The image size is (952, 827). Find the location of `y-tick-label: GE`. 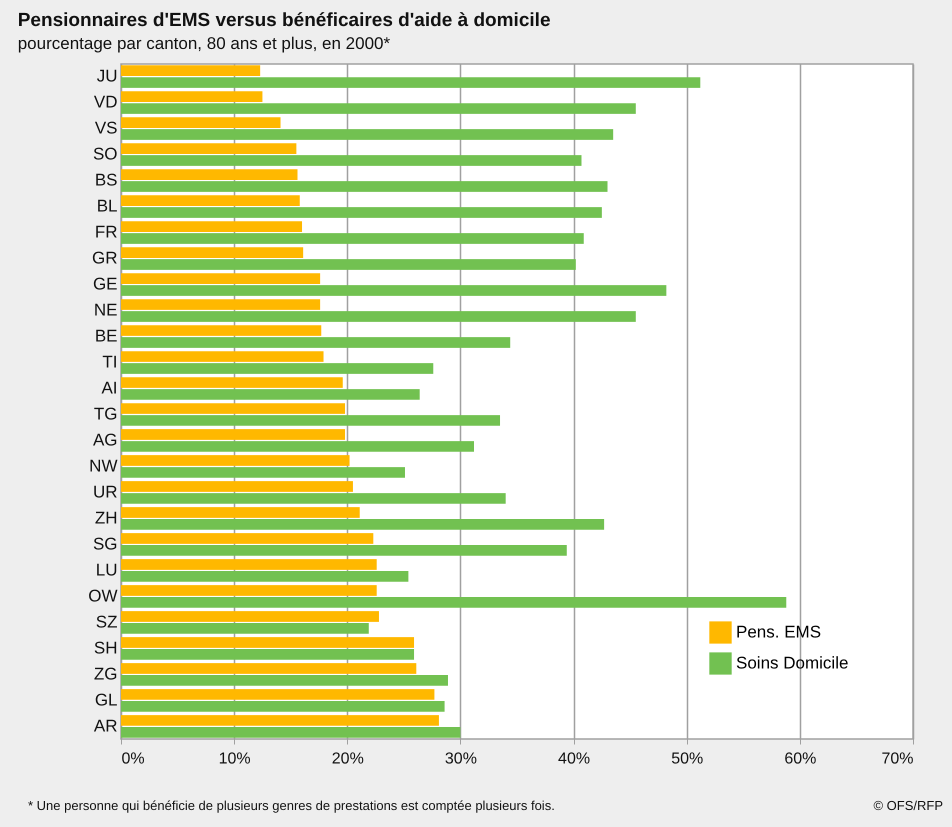

y-tick-label: GE is located at coordinates (105, 284).